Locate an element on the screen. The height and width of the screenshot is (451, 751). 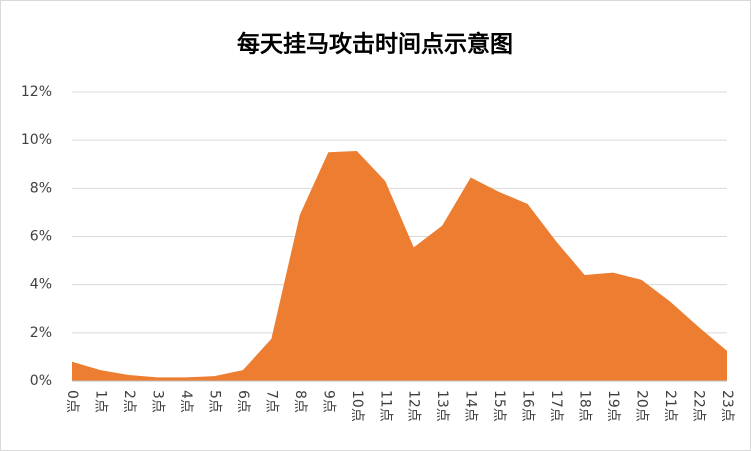
x-tick-label: 1点 is located at coordinates (100, 401).